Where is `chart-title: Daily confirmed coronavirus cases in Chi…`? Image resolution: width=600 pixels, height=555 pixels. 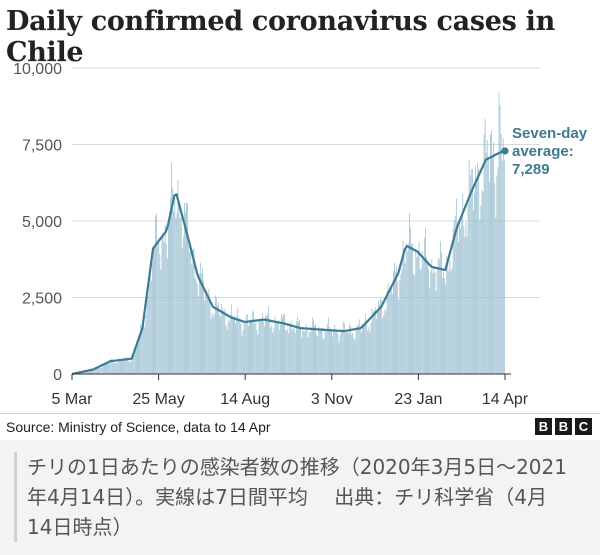 chart-title: Daily confirmed coronavirus cases in Chi… is located at coordinates (280, 37).